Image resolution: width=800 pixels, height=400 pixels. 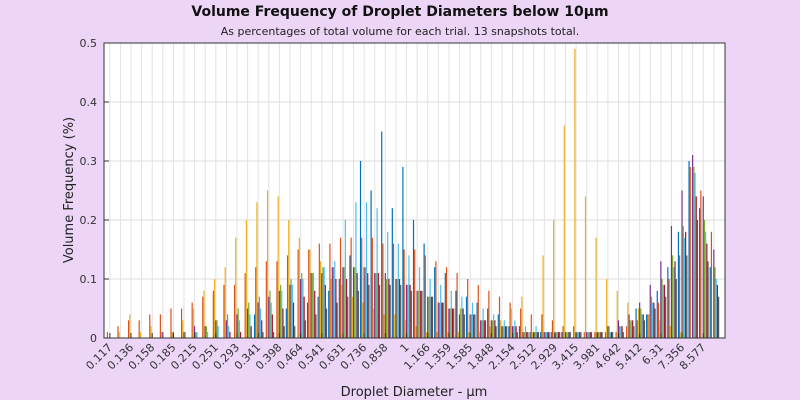 I want to click on y-tick-label: 0, so click(x=93, y=338).